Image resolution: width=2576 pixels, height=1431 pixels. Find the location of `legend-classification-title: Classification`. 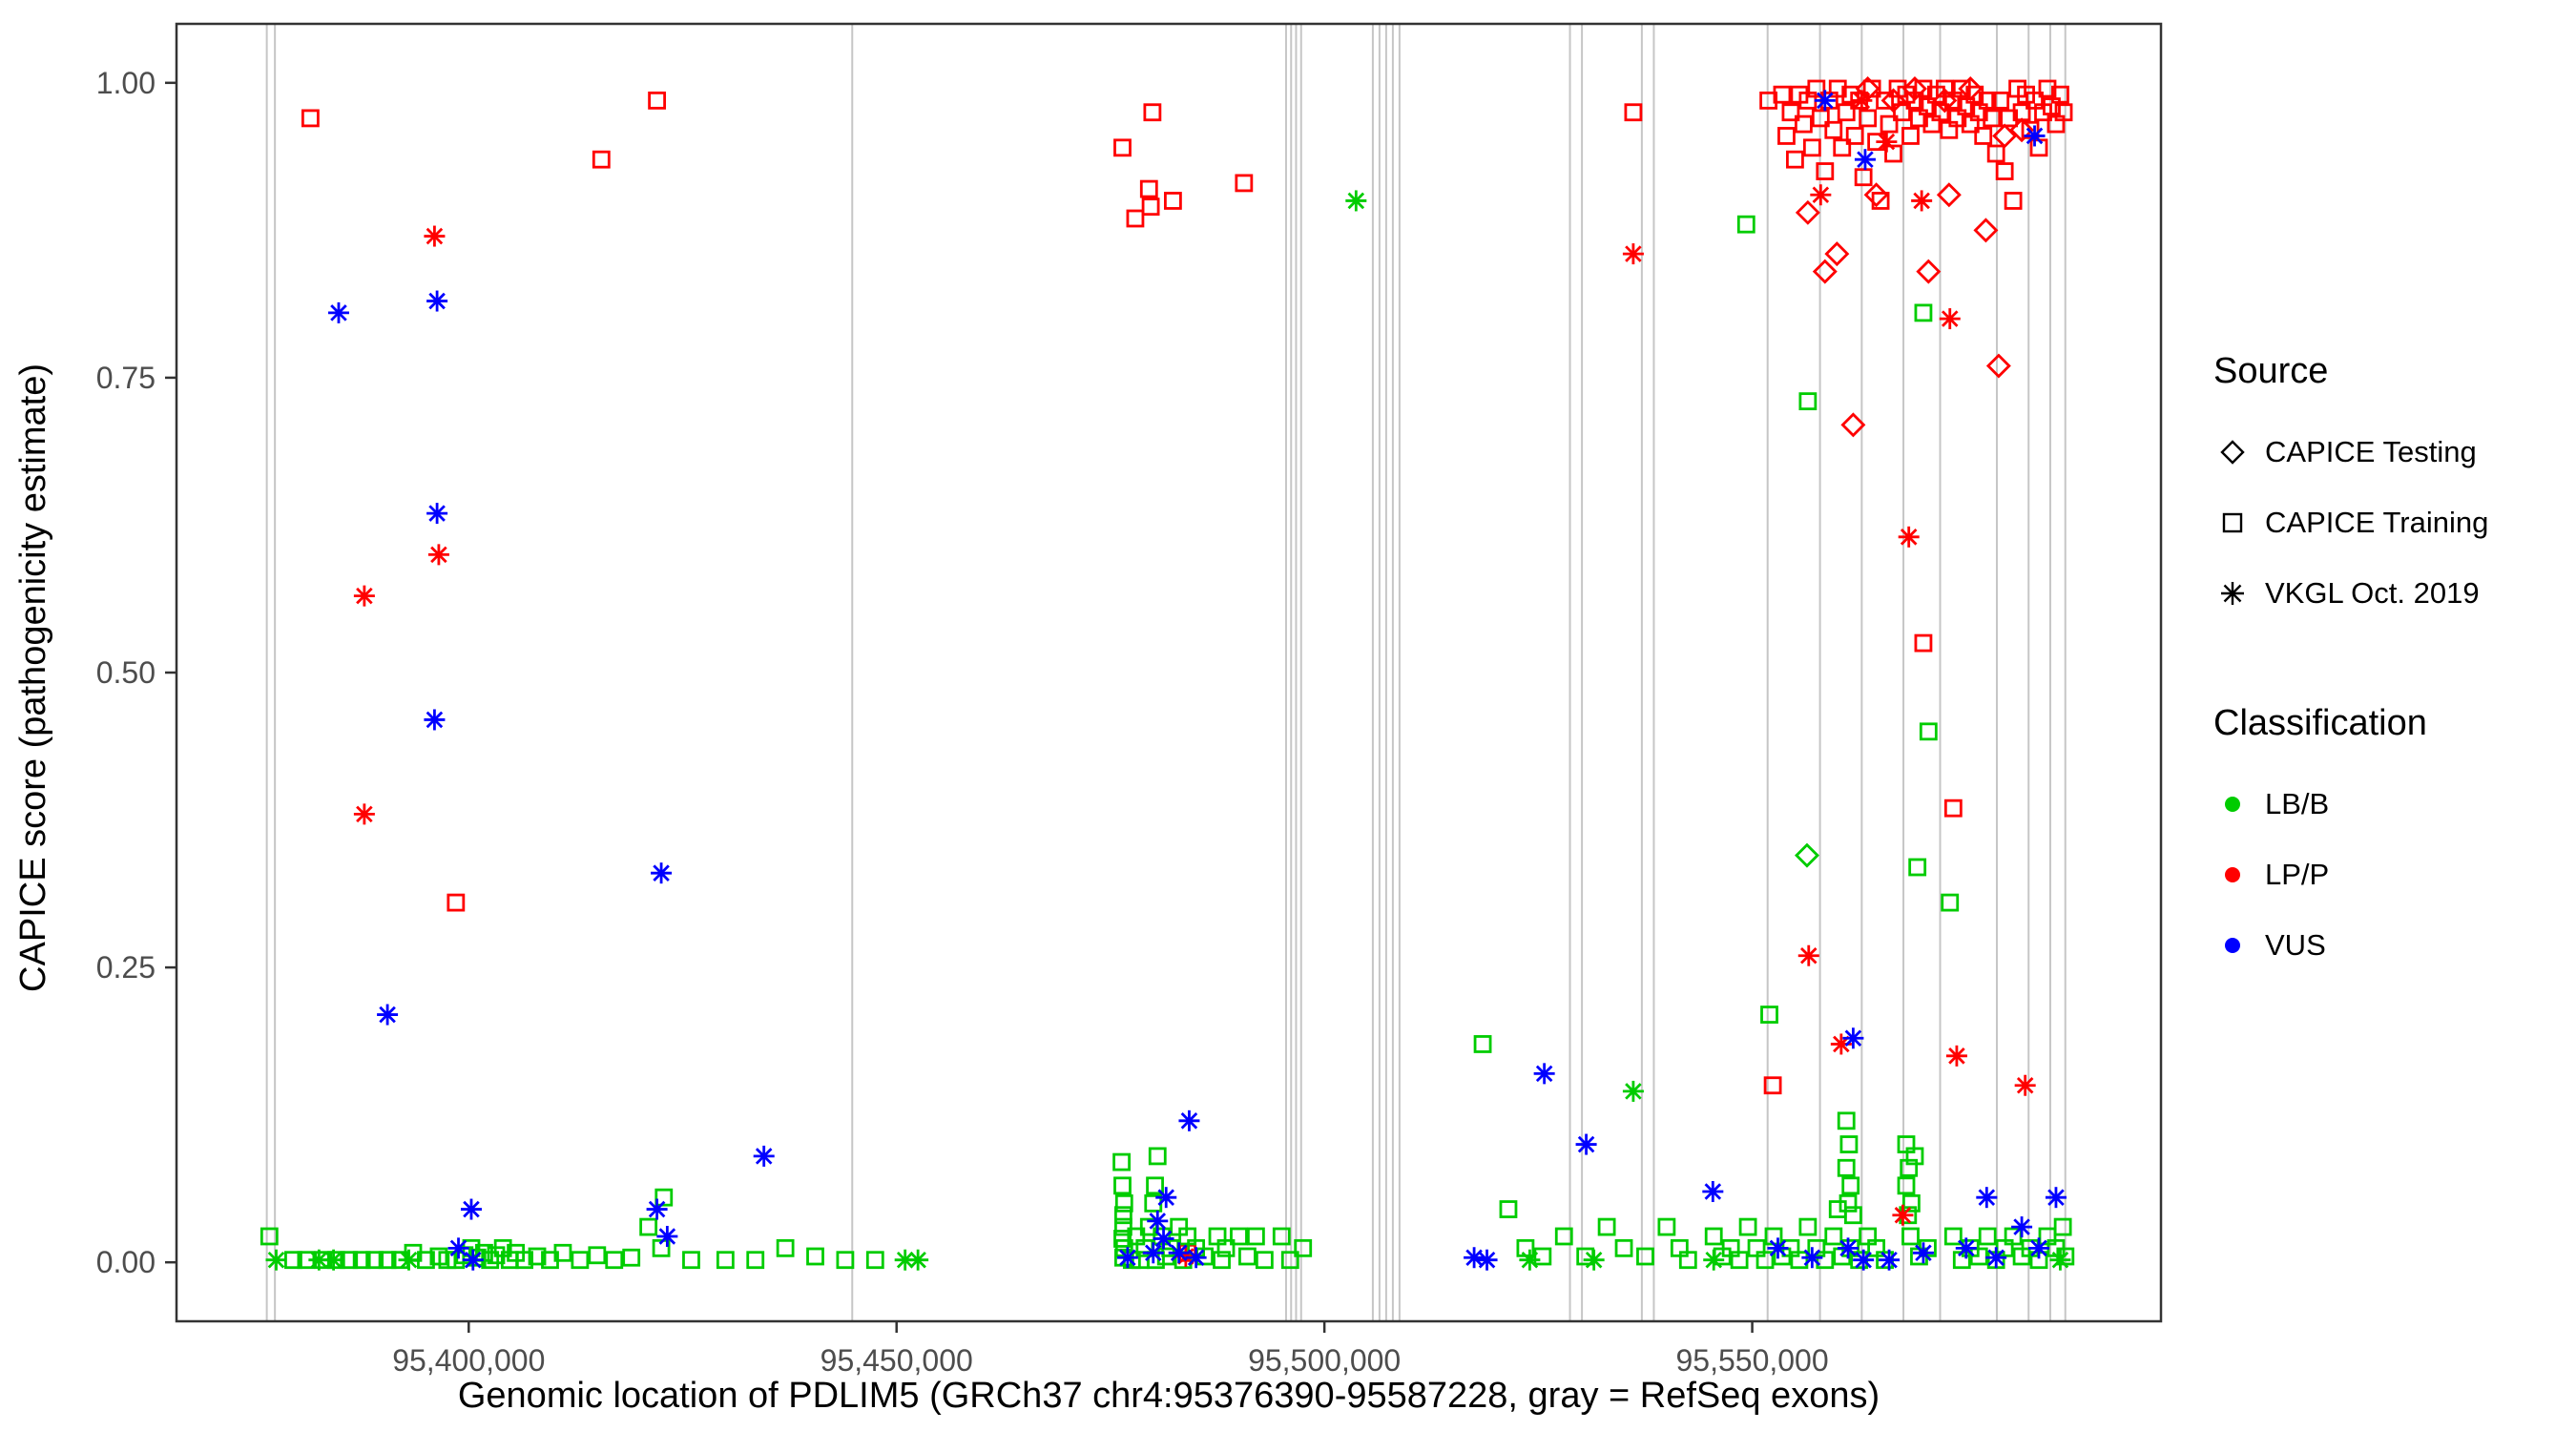

legend-classification-title: Classification is located at coordinates (2320, 723).